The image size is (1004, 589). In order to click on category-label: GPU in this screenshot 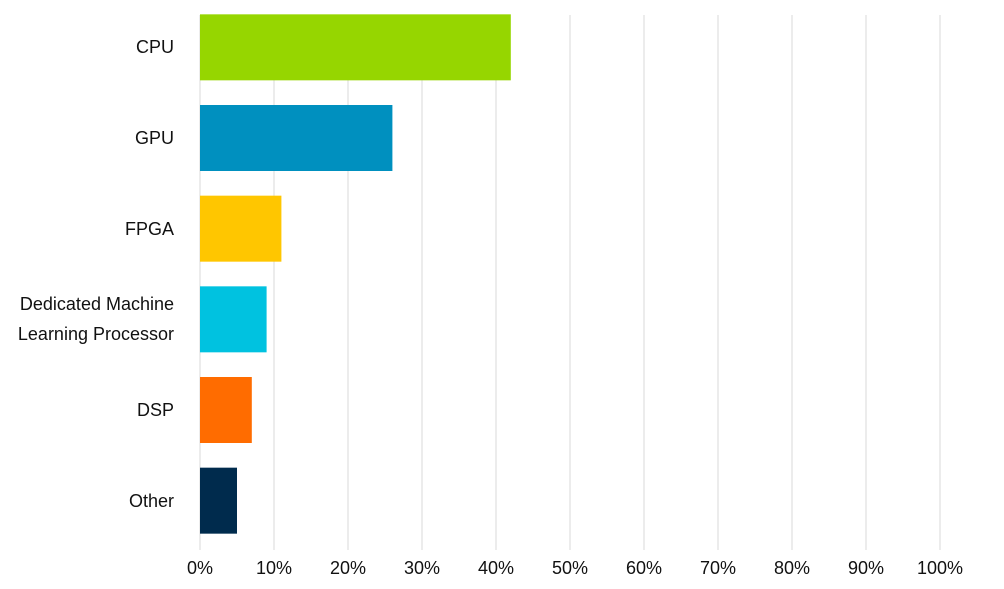, I will do `click(154, 138)`.